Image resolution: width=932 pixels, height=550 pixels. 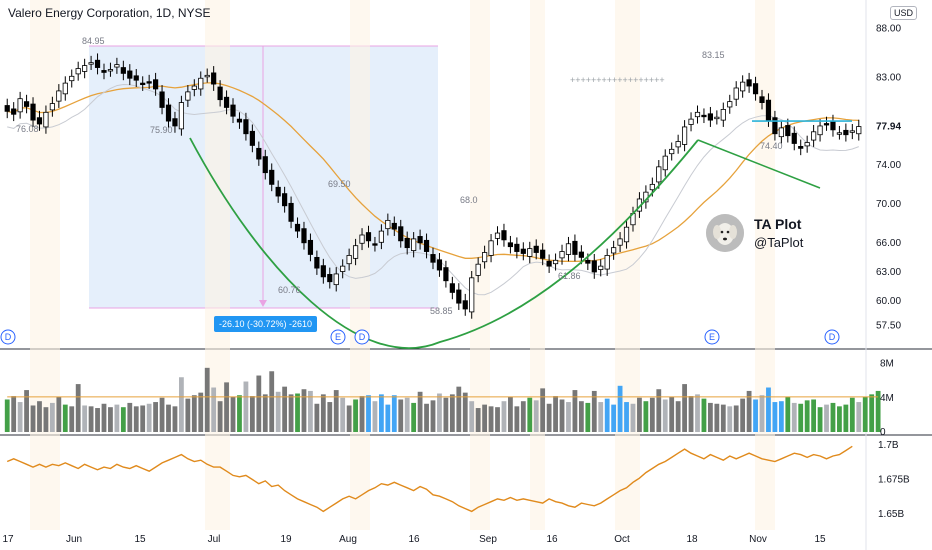 What do you see at coordinates (622, 539) in the screenshot?
I see `x-tick-label: Oct` at bounding box center [622, 539].